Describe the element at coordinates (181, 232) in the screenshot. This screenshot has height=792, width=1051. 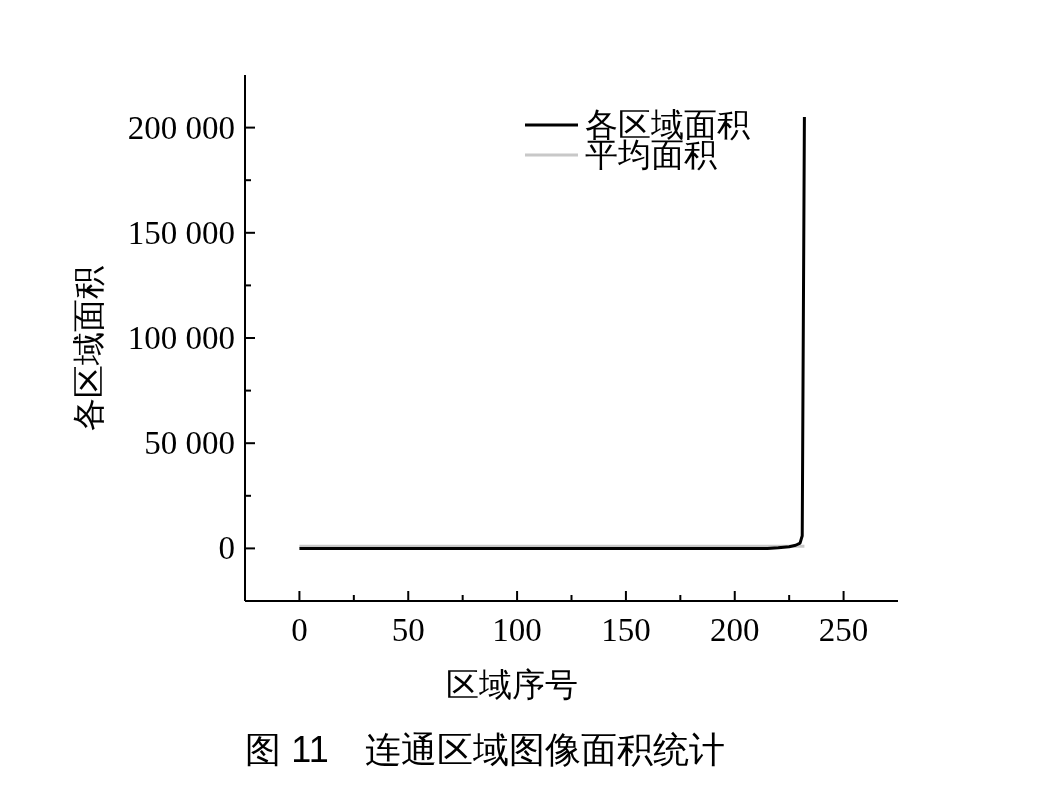
I see `y-tick-label: 150 000` at that location.